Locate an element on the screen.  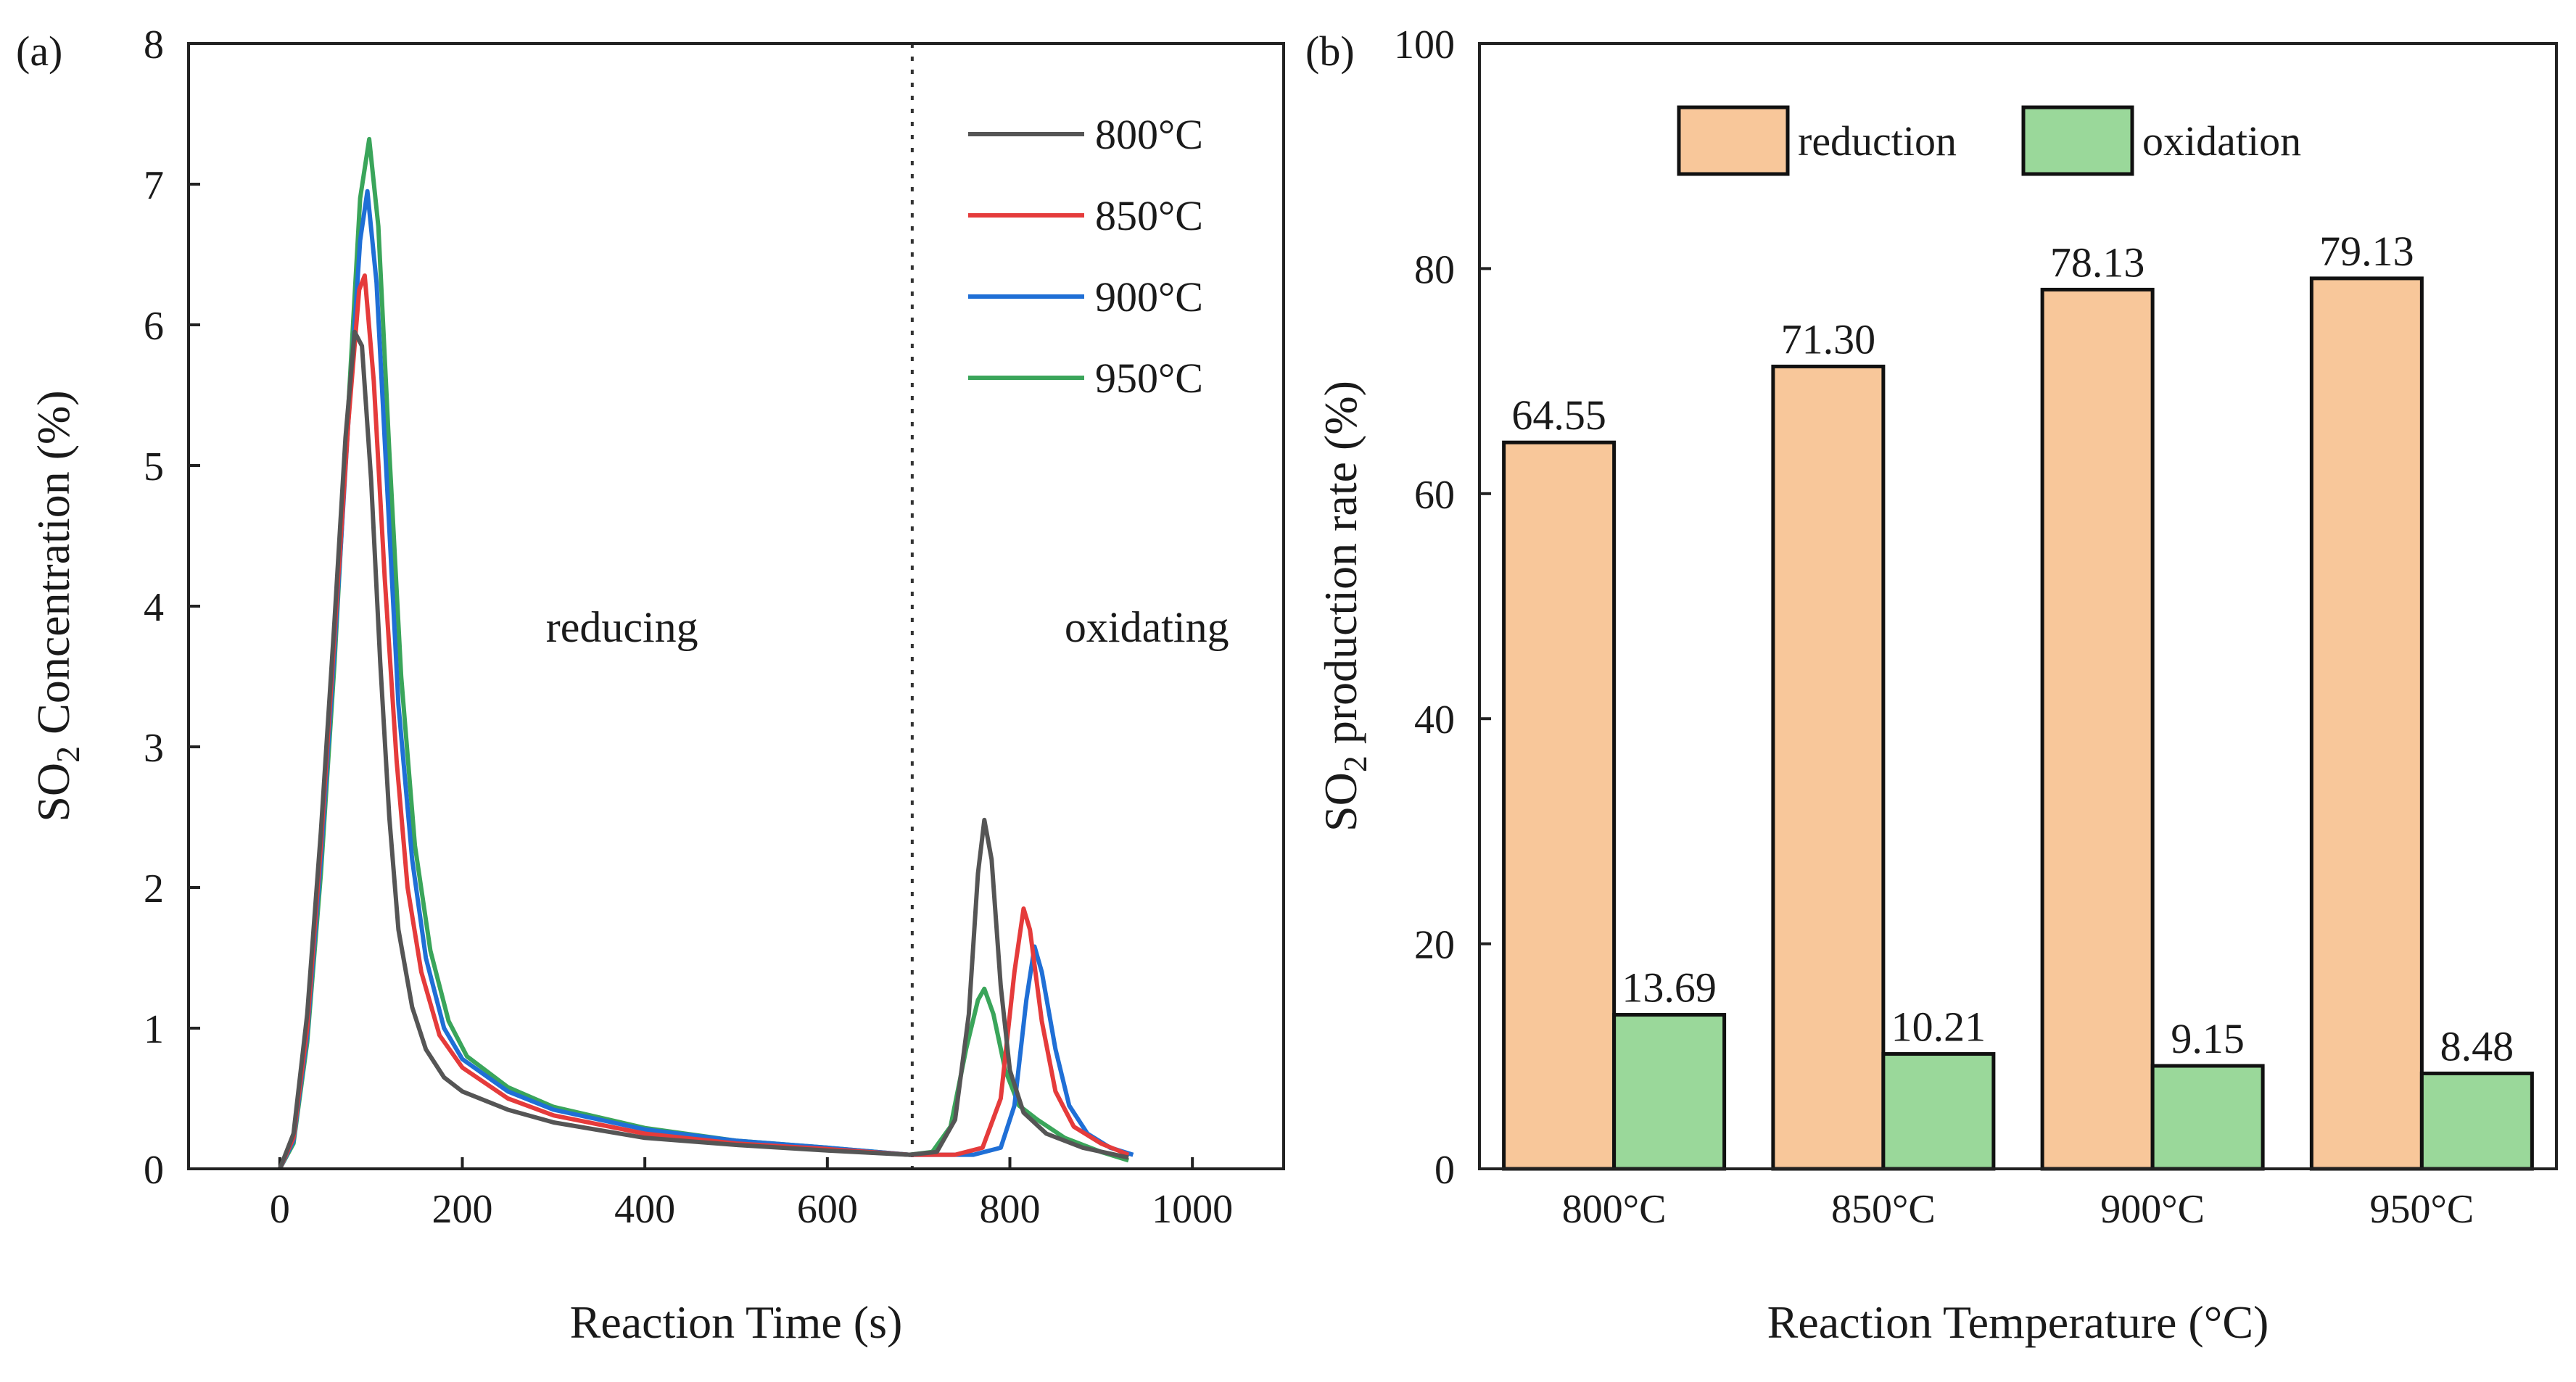
legend-label-oxidation: oxidation is located at coordinates (2221, 141).